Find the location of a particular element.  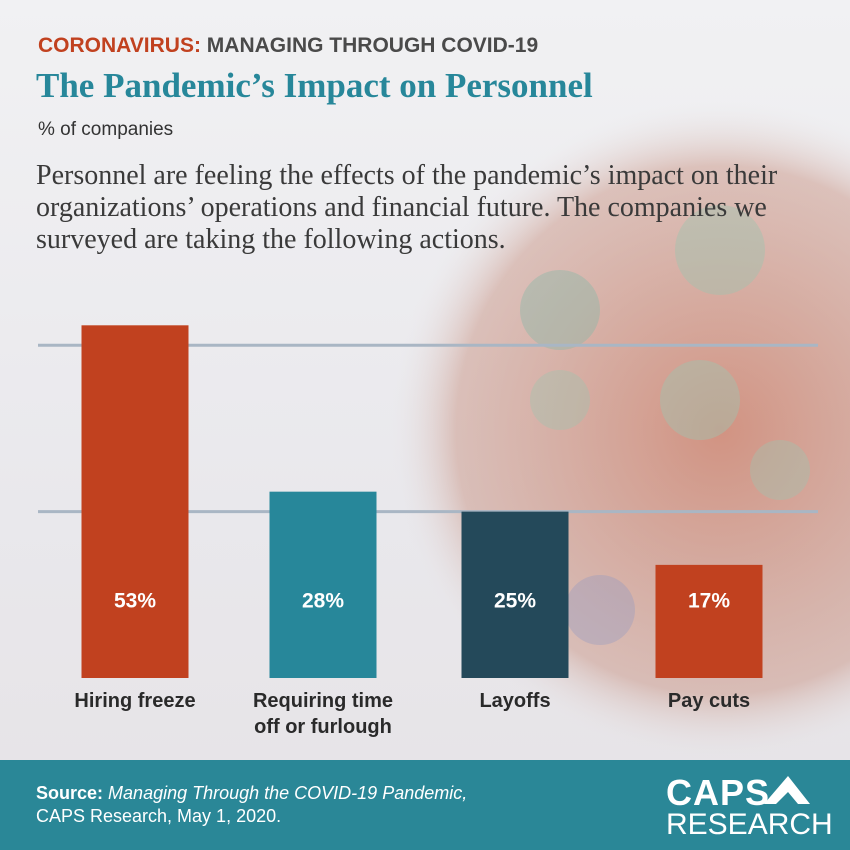

footer-band is located at coordinates (425, 805).